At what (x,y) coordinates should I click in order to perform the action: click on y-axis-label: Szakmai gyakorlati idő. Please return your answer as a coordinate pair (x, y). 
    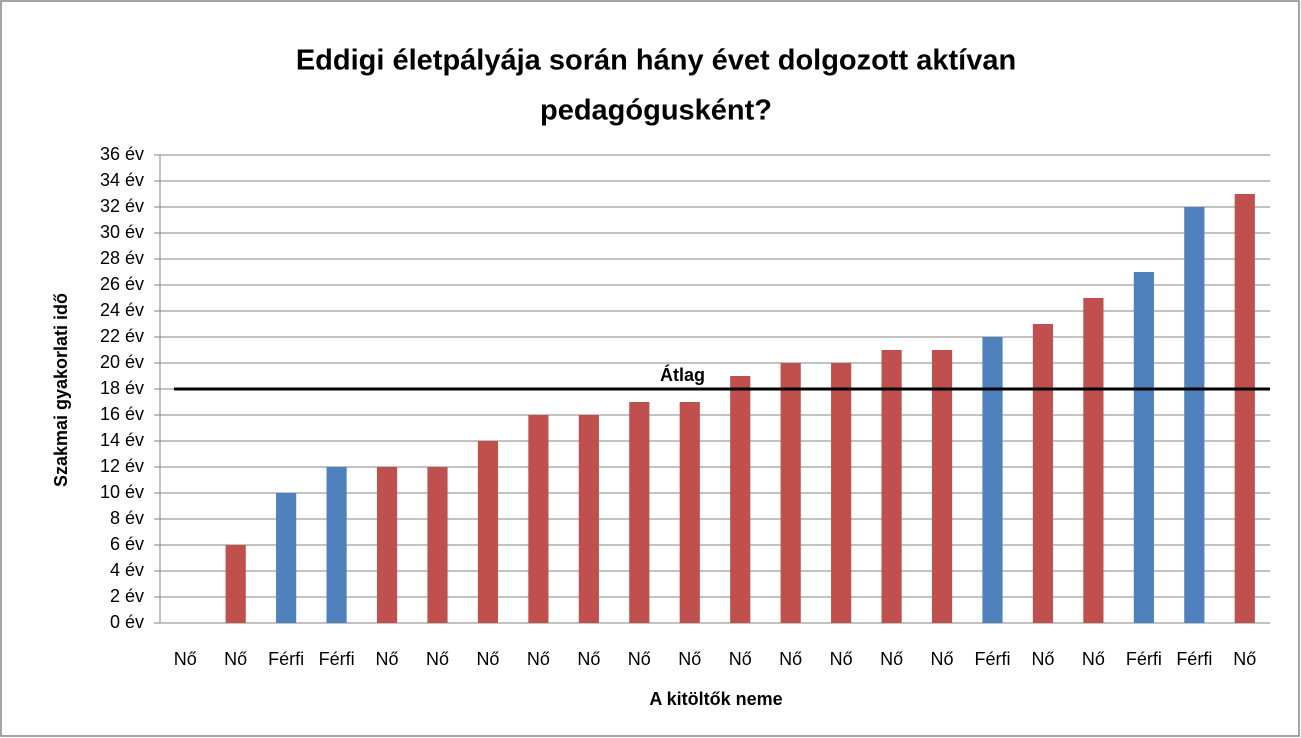
    Looking at the image, I should click on (61, 390).